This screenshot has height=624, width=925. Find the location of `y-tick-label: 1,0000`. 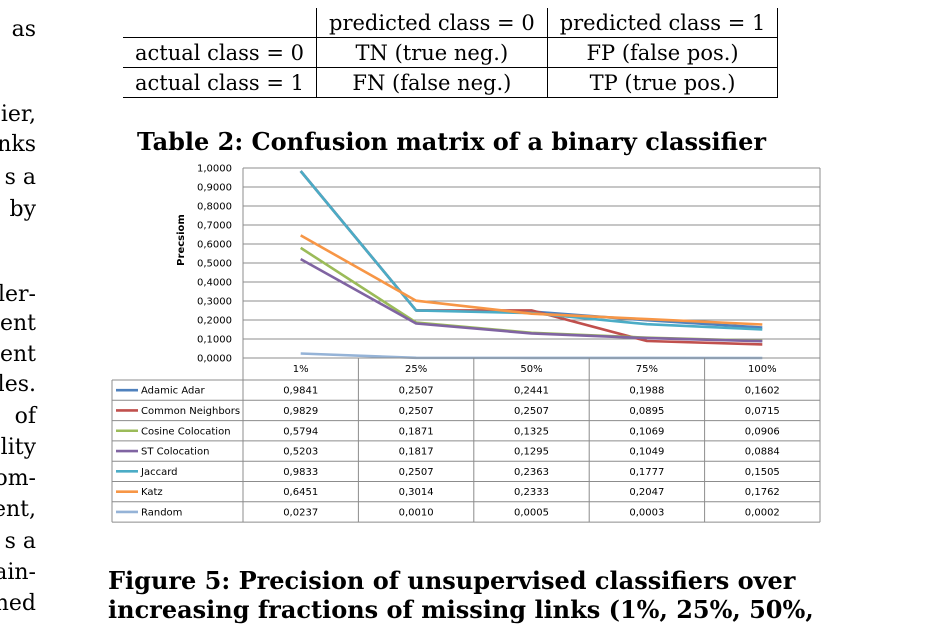

y-tick-label: 1,0000 is located at coordinates (214, 169).